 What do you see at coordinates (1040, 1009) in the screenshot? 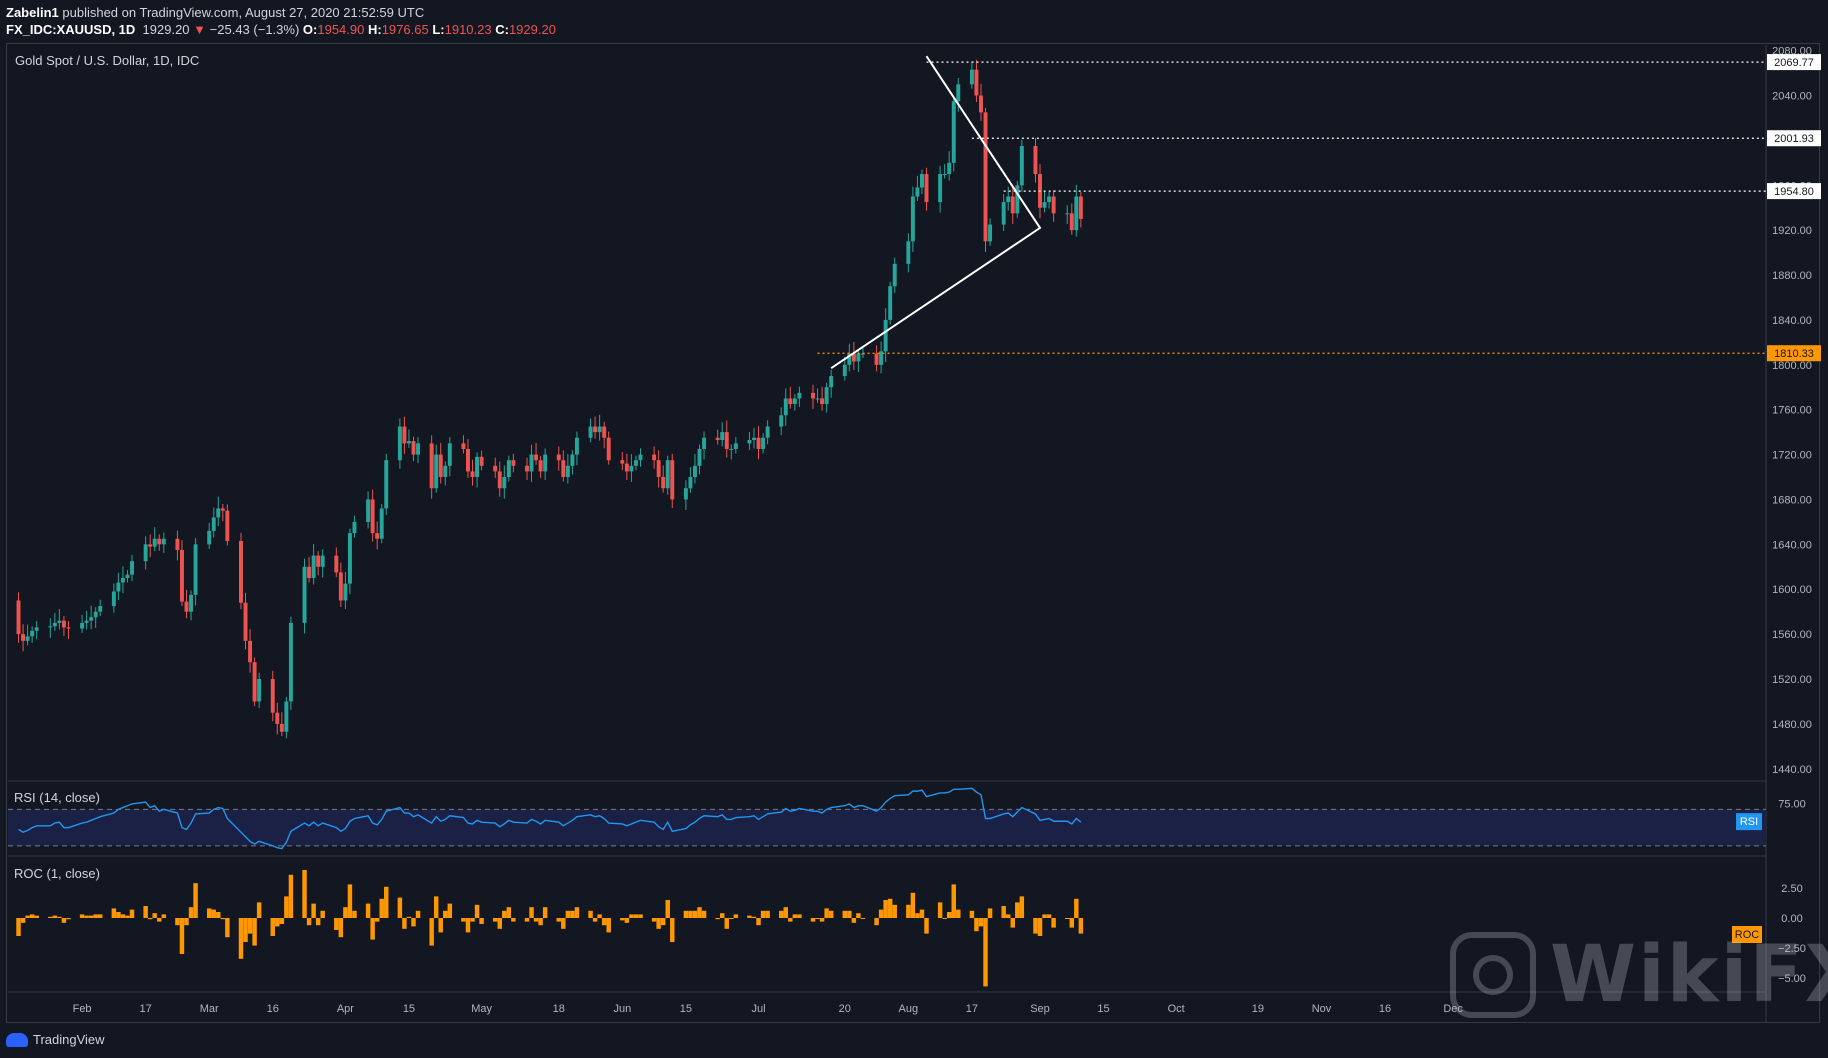
I see `x-tick-label: Sep` at bounding box center [1040, 1009].